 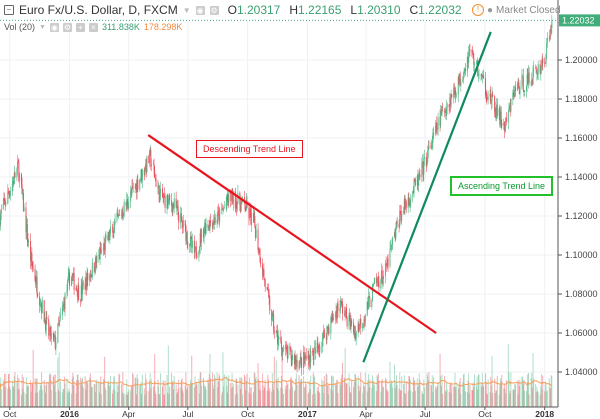 I want to click on close-icon: ×, so click(x=93, y=27).